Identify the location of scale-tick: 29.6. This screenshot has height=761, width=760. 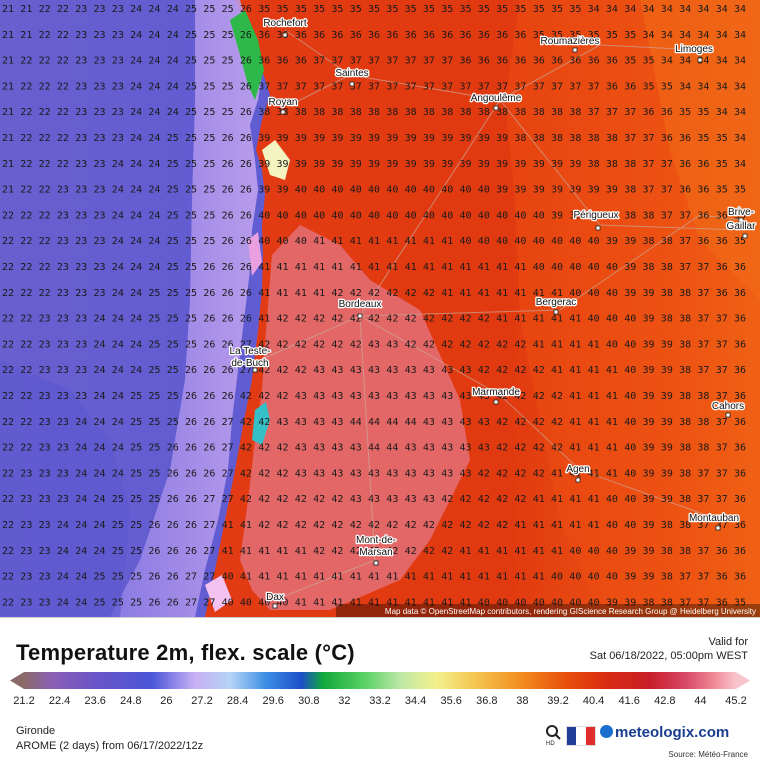
(273, 701).